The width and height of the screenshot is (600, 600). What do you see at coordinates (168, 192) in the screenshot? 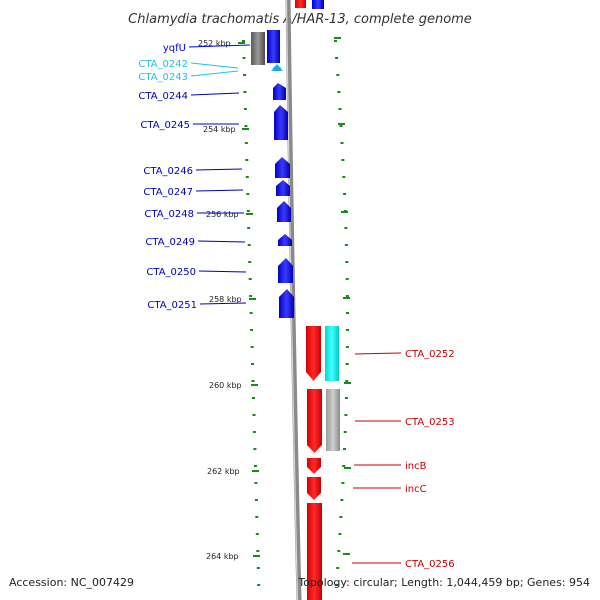
I see `gene-label-CTA_0247: CTA_0247` at bounding box center [168, 192].